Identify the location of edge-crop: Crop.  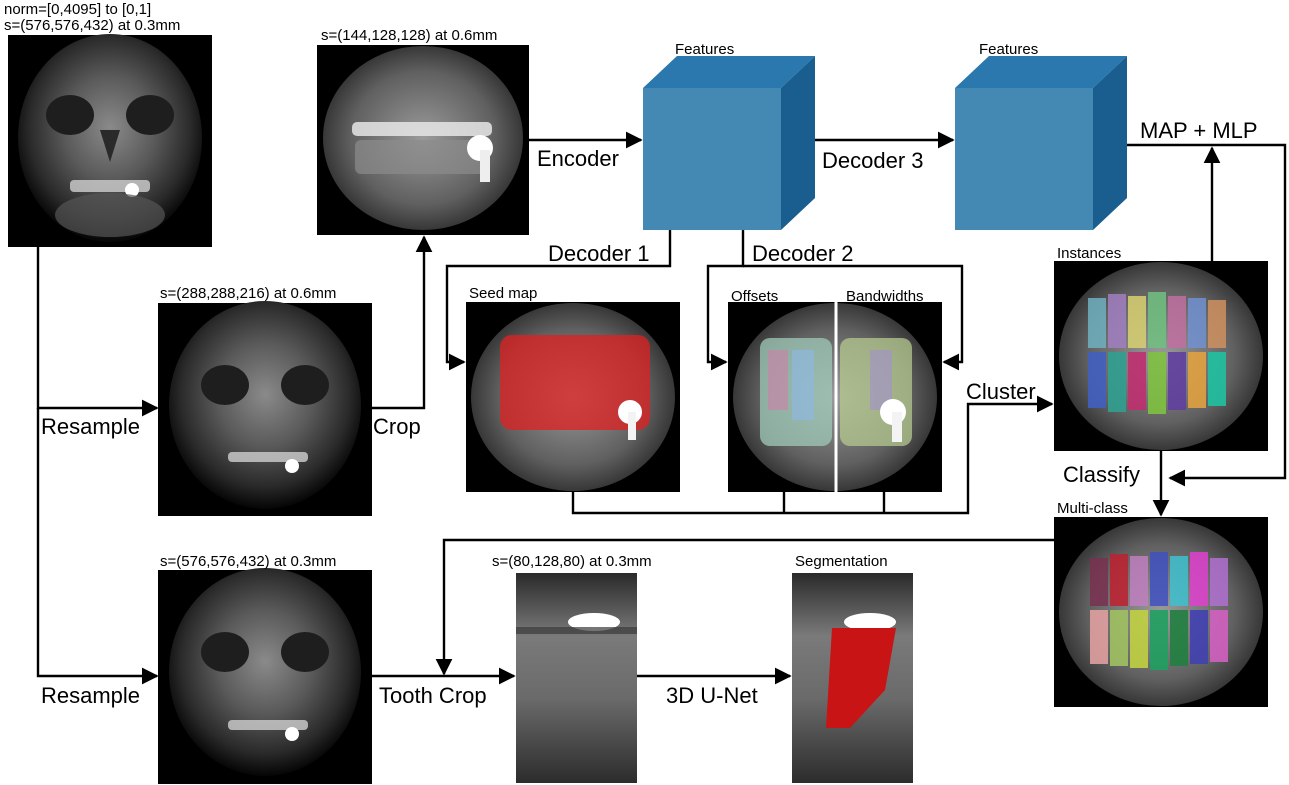
(397, 426).